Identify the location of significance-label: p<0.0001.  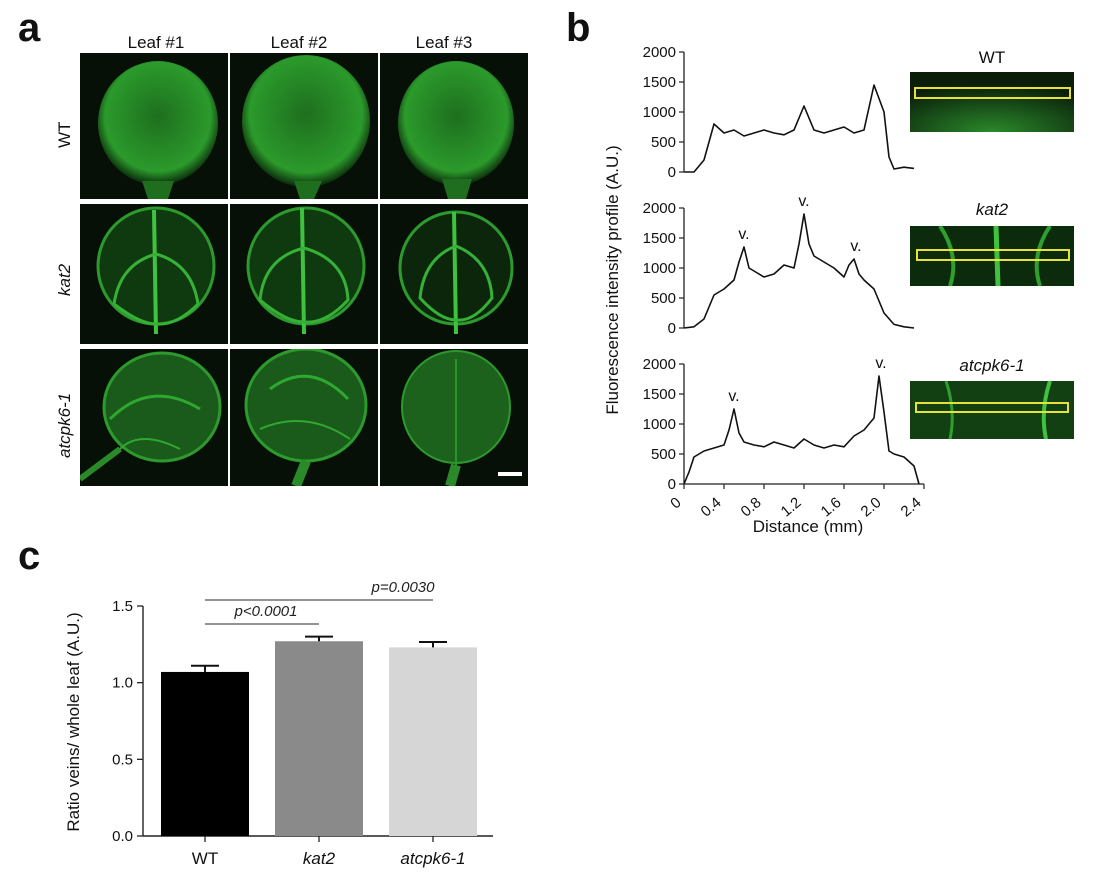
(266, 611).